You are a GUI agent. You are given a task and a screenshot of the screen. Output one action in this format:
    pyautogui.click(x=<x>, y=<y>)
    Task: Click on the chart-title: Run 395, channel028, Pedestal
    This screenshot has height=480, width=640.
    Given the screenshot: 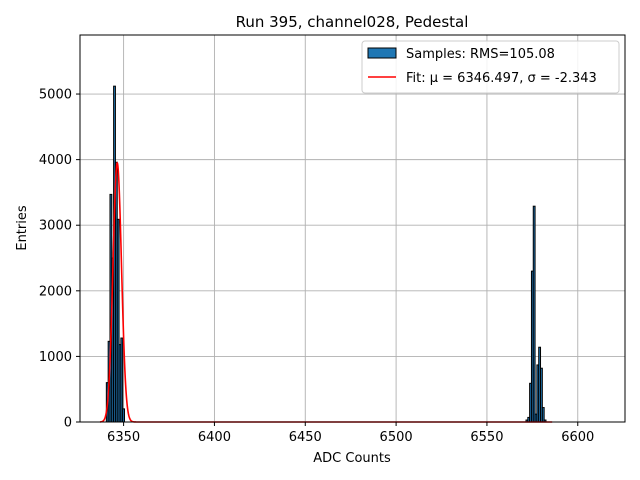 What is the action you would take?
    pyautogui.click(x=352, y=22)
    